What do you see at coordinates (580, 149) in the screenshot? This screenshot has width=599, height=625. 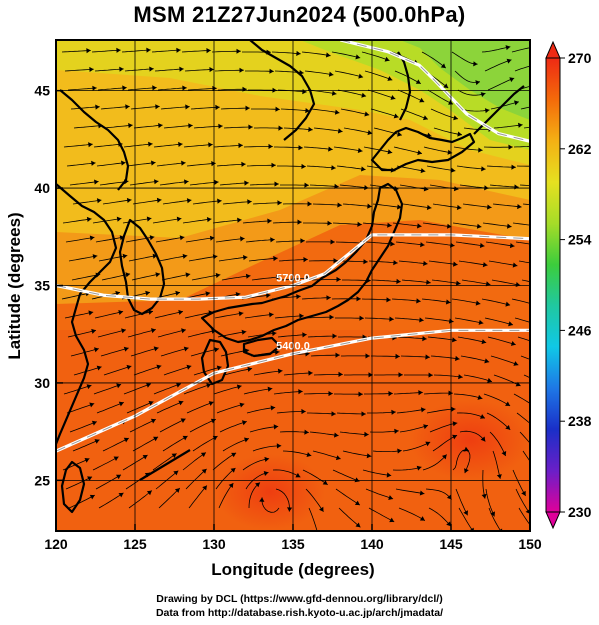 I see `colorbar-tick-label: 262` at bounding box center [580, 149].